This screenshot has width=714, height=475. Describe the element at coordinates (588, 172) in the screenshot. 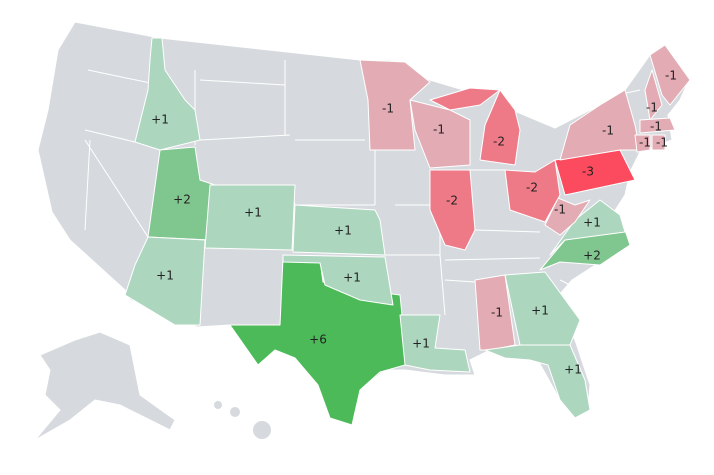

I see `state-label: -3` at that location.